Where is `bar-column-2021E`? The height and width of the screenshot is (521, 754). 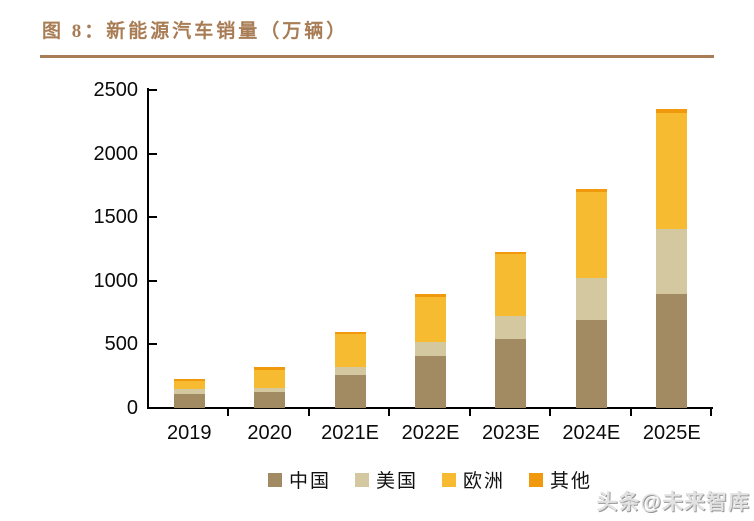 bar-column-2021E is located at coordinates (350, 369).